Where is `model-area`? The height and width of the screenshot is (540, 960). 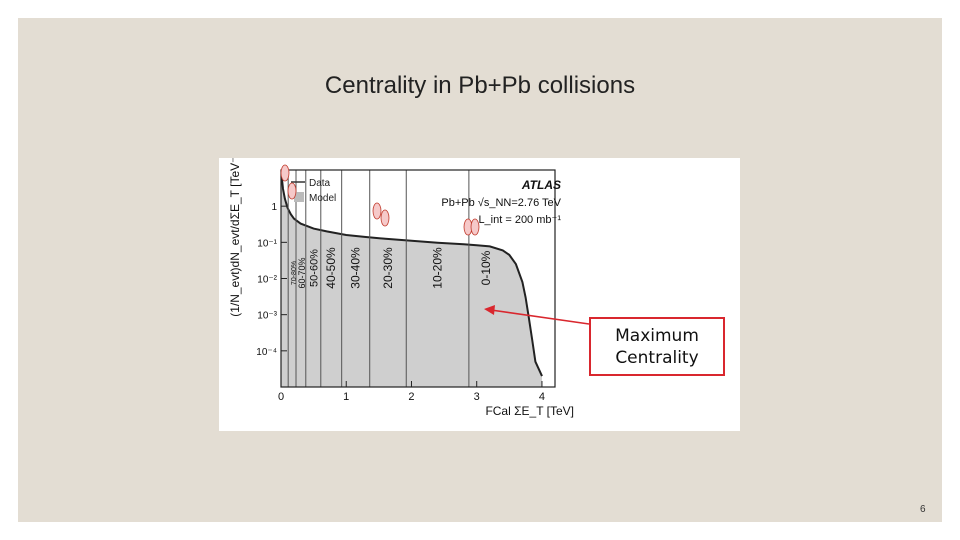 model-area is located at coordinates (411, 278).